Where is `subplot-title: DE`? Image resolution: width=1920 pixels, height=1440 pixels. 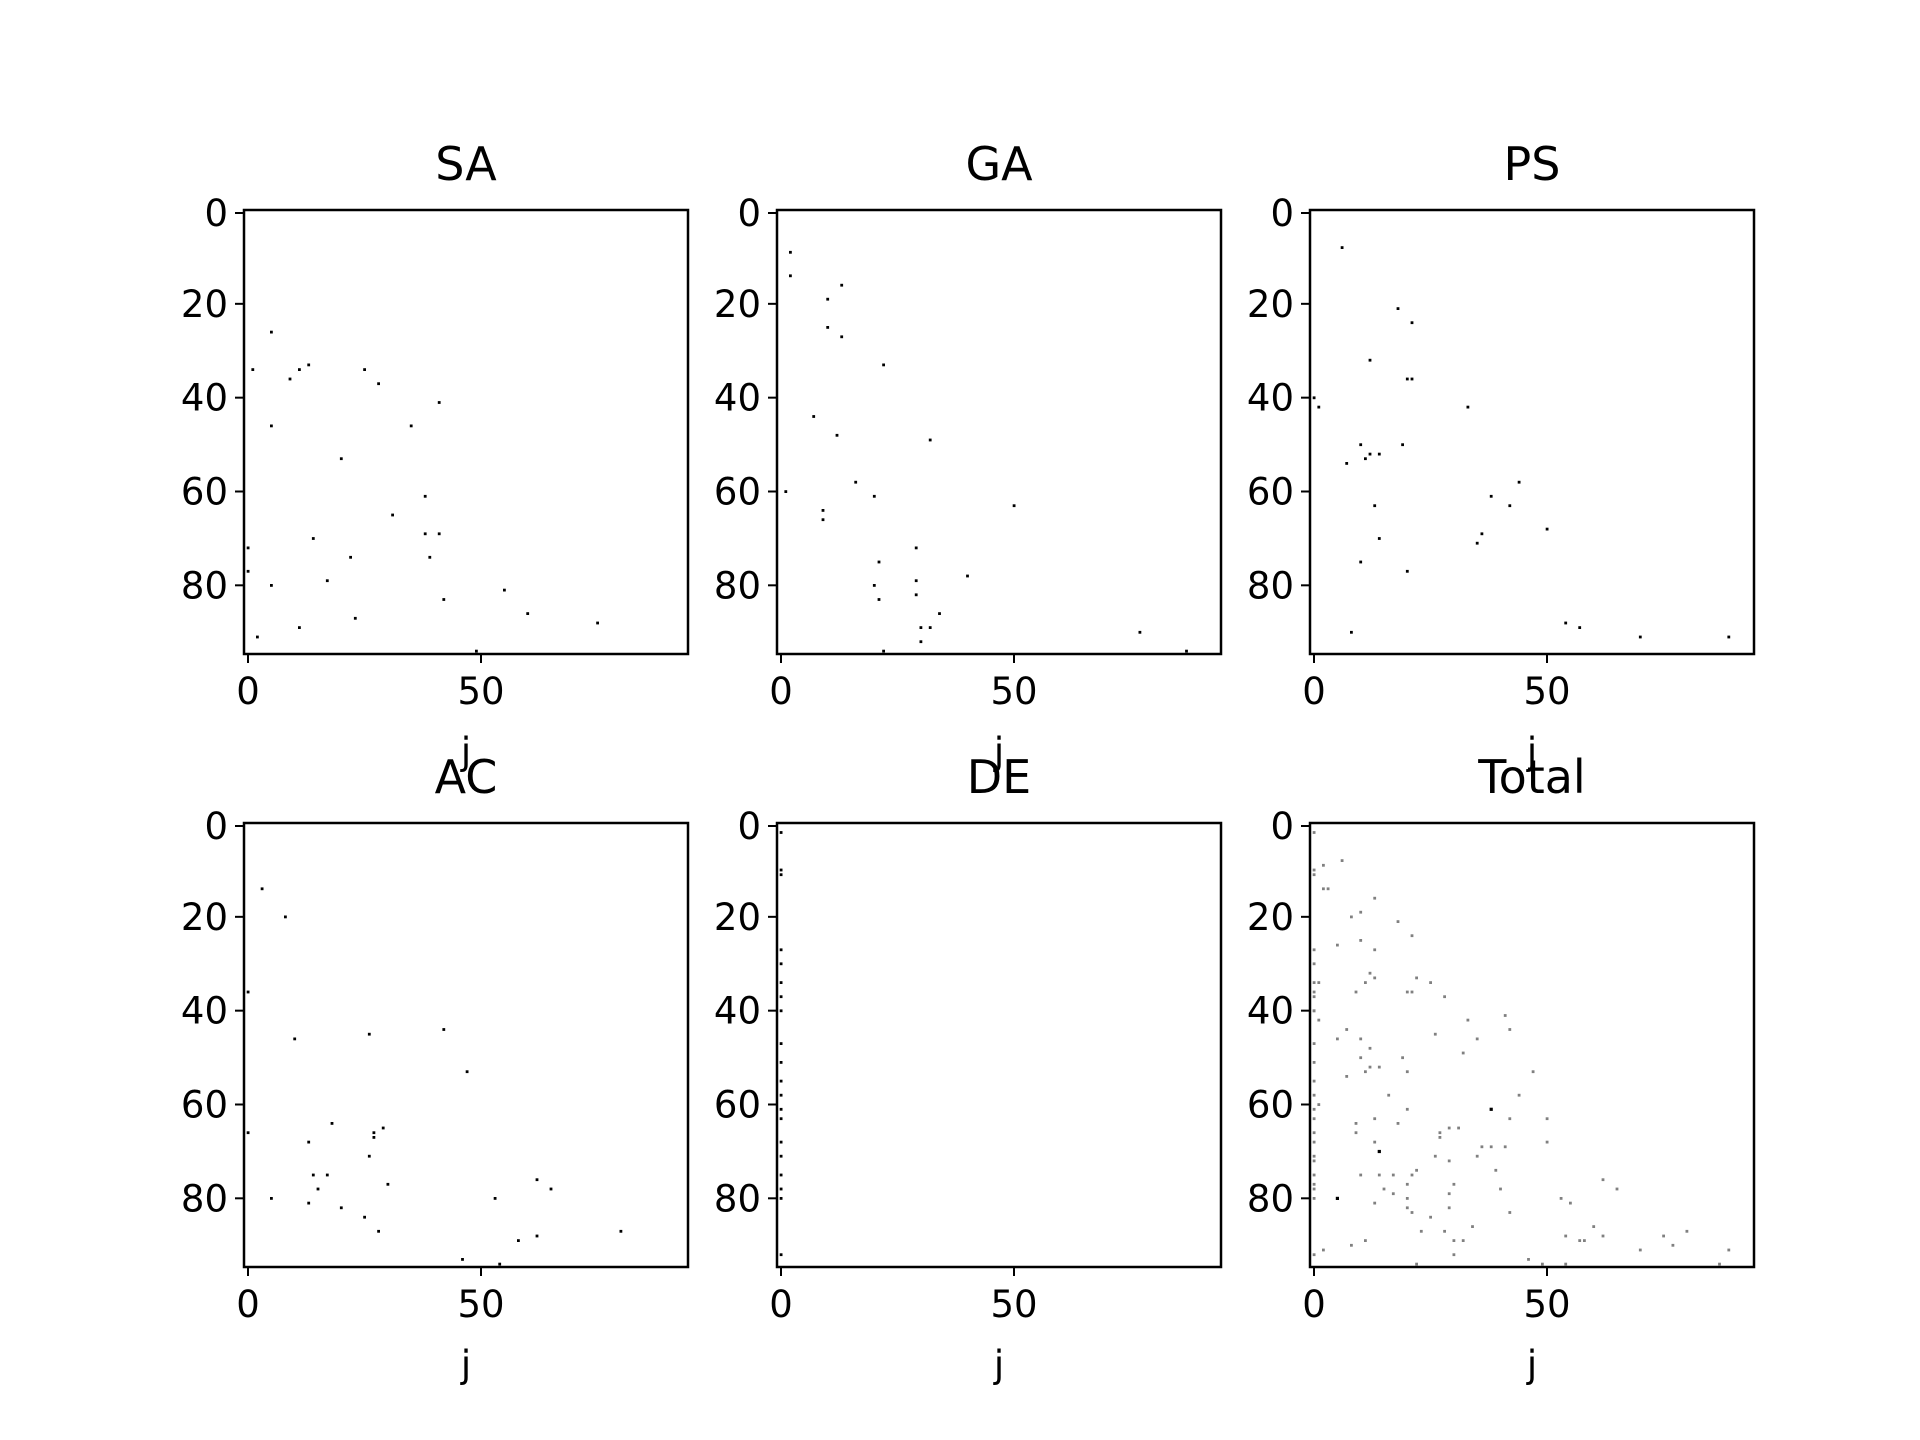 subplot-title: DE is located at coordinates (999, 777).